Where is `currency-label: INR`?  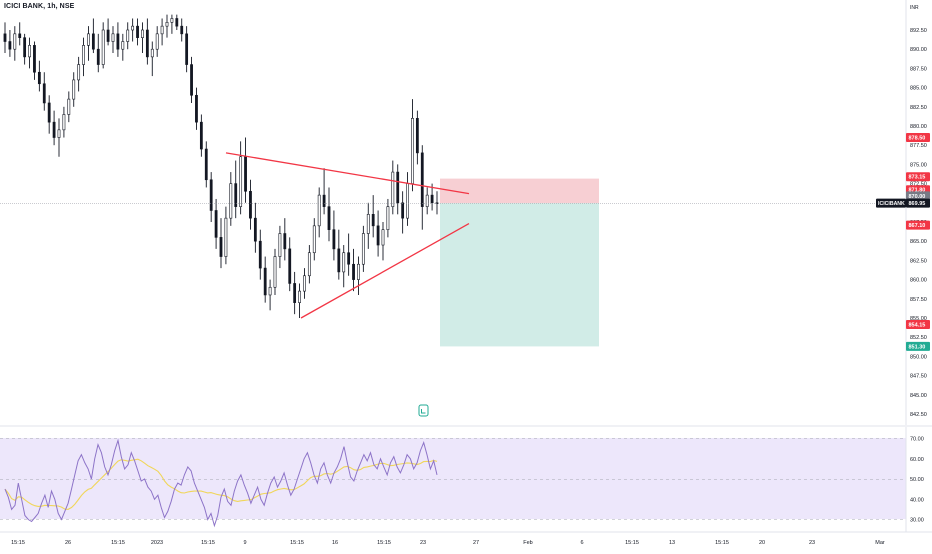
currency-label: INR is located at coordinates (914, 8).